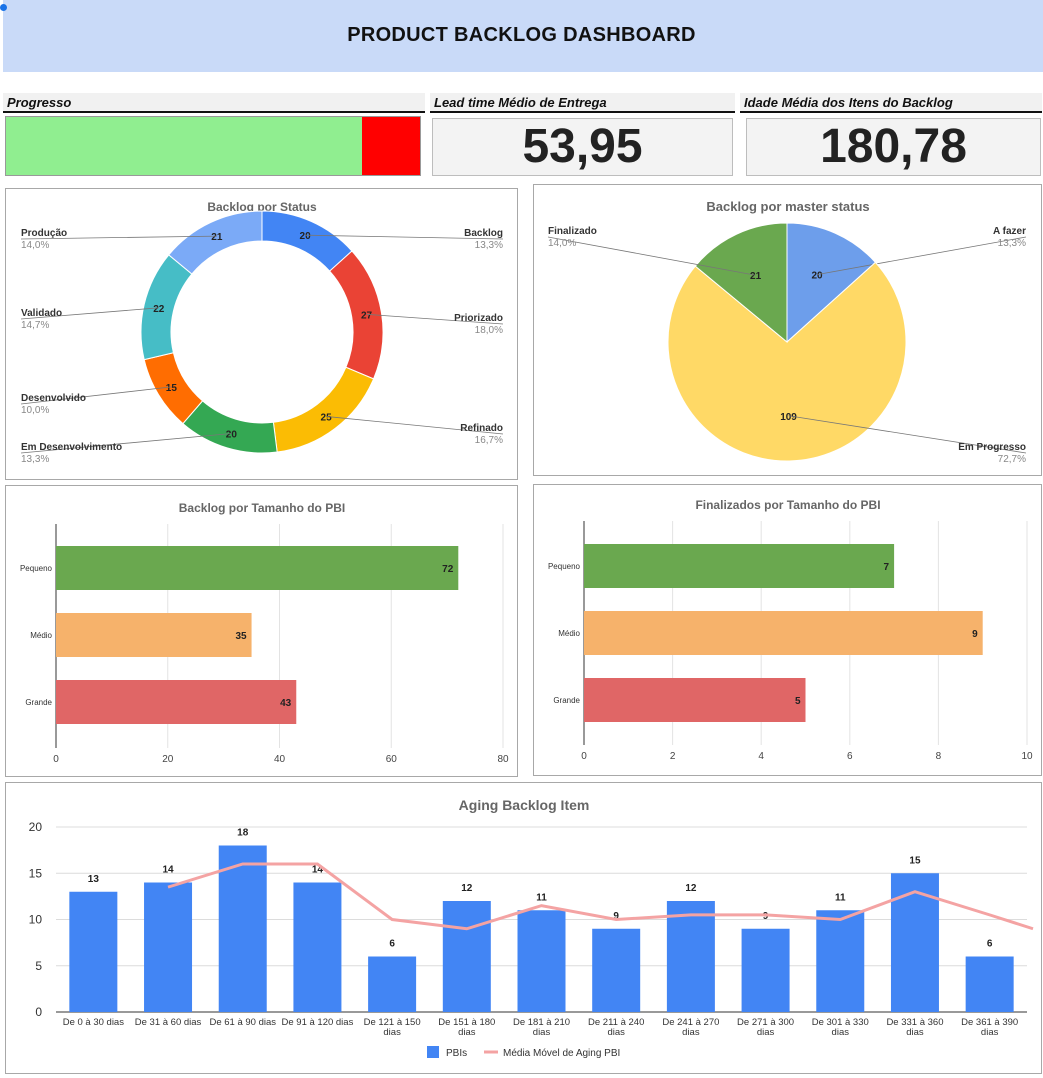 The height and width of the screenshot is (1078, 1043). I want to click on slice-value-label: 25, so click(327, 417).